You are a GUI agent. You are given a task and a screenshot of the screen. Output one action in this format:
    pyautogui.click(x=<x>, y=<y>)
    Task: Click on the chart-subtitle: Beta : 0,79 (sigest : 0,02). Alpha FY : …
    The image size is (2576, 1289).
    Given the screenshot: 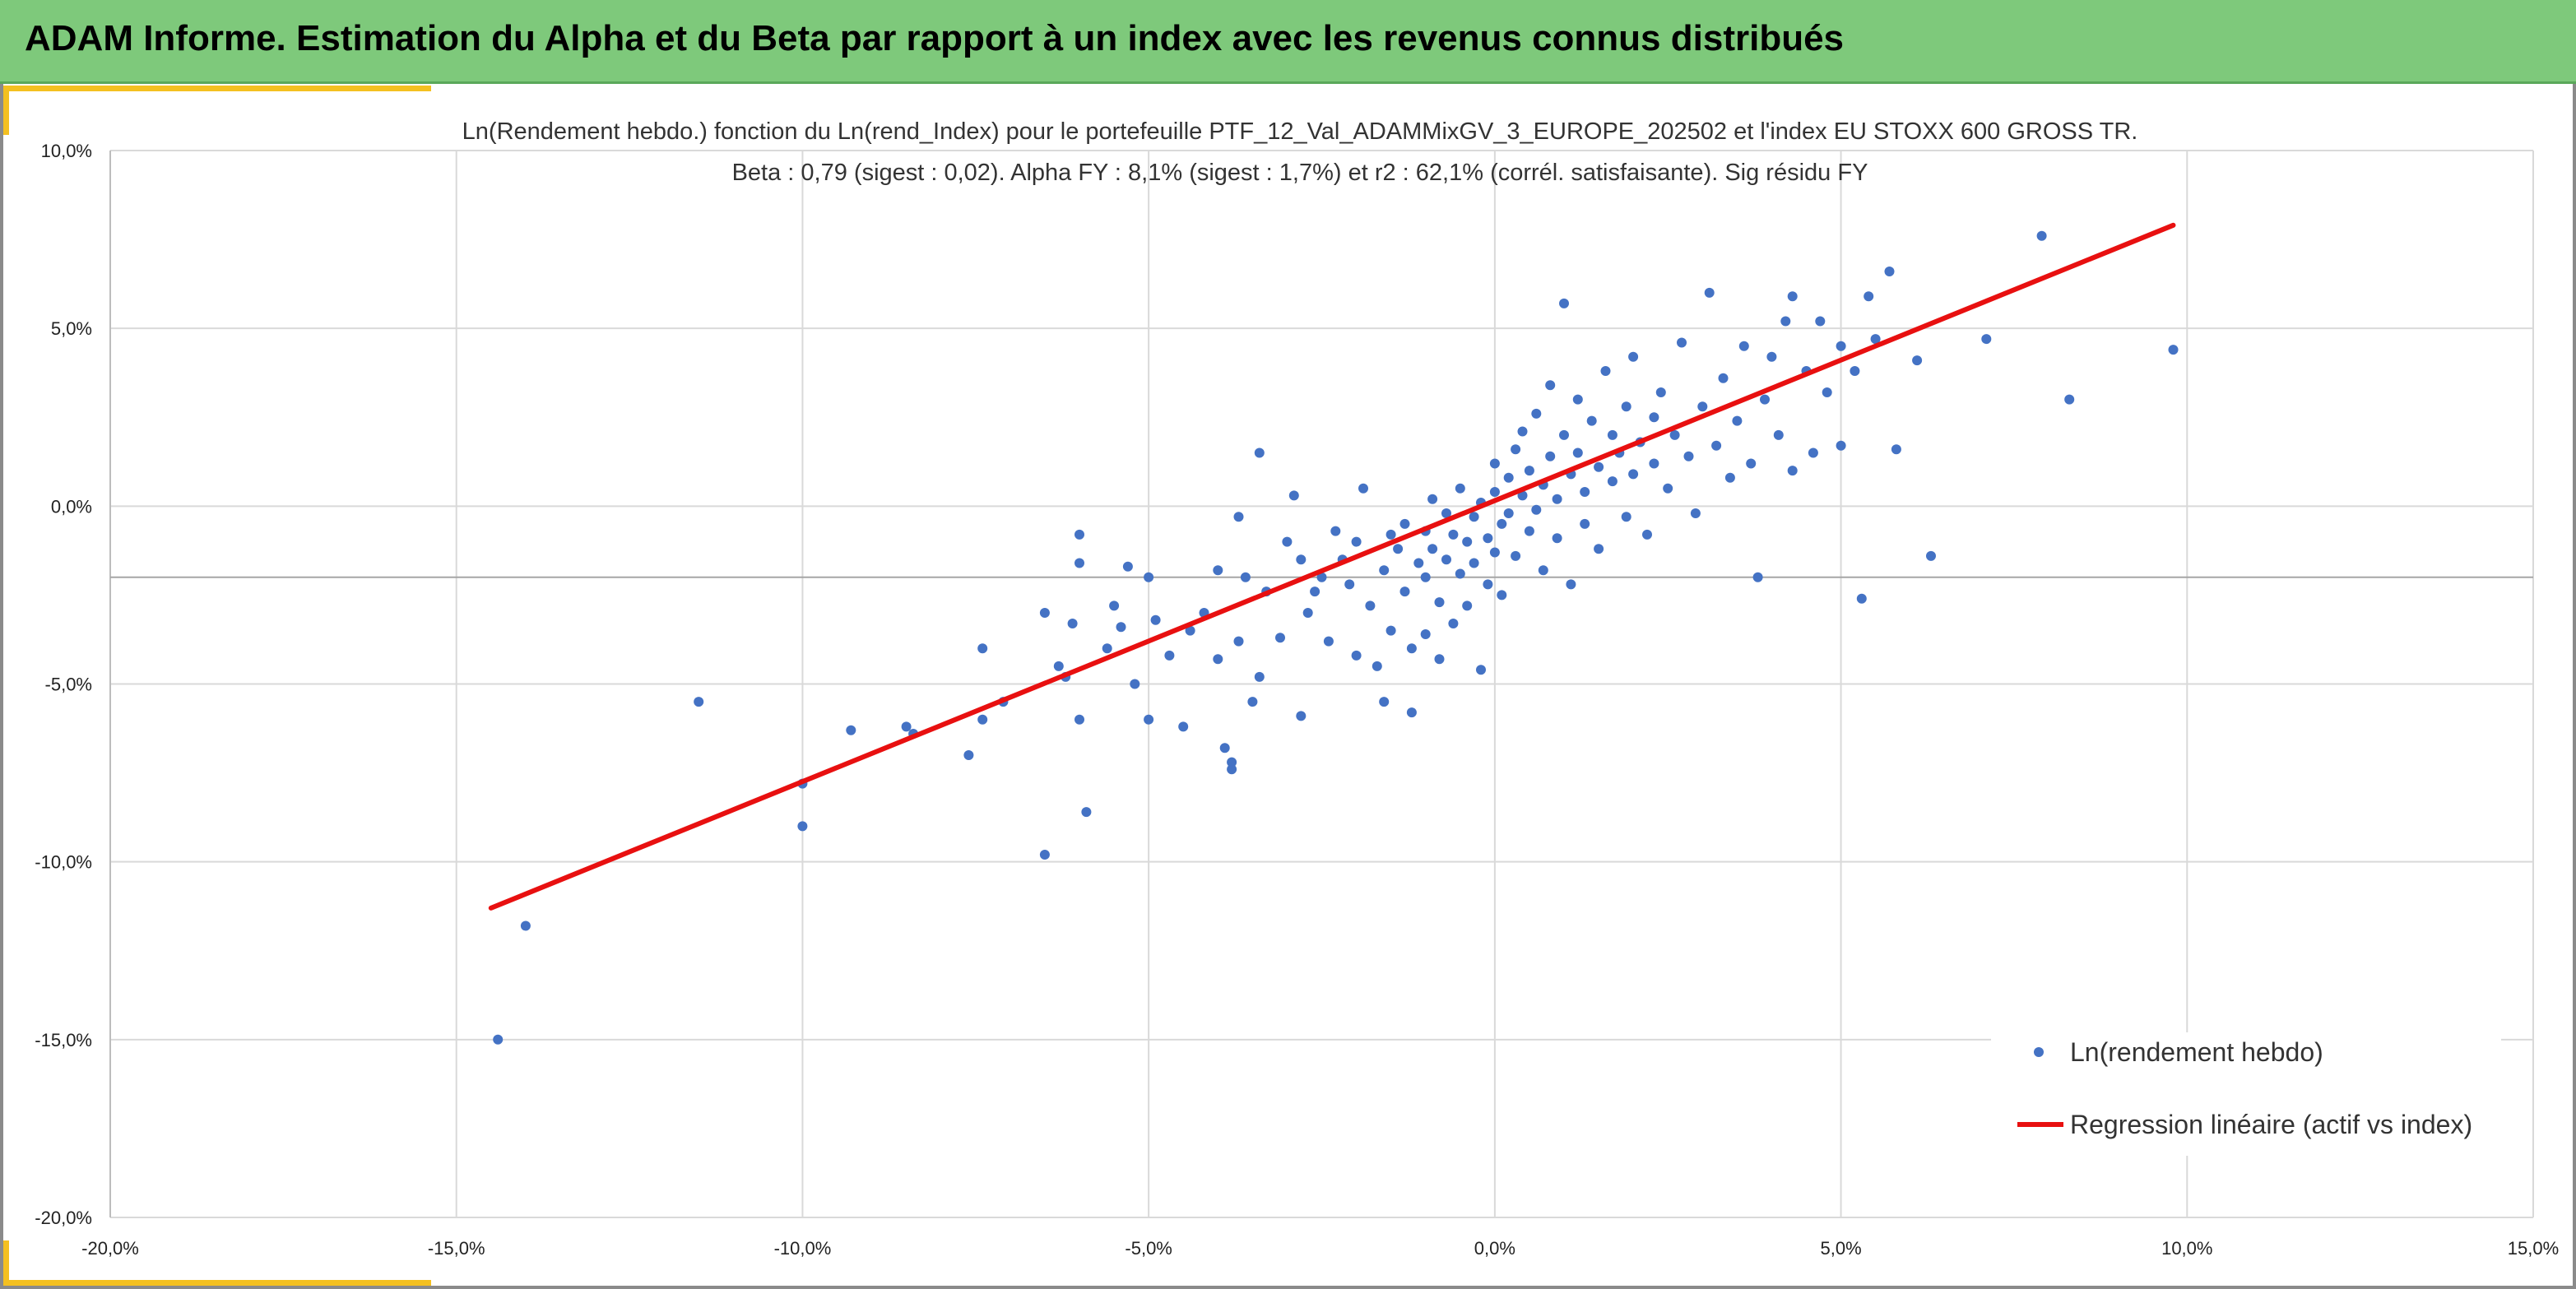 What is the action you would take?
    pyautogui.click(x=1300, y=173)
    